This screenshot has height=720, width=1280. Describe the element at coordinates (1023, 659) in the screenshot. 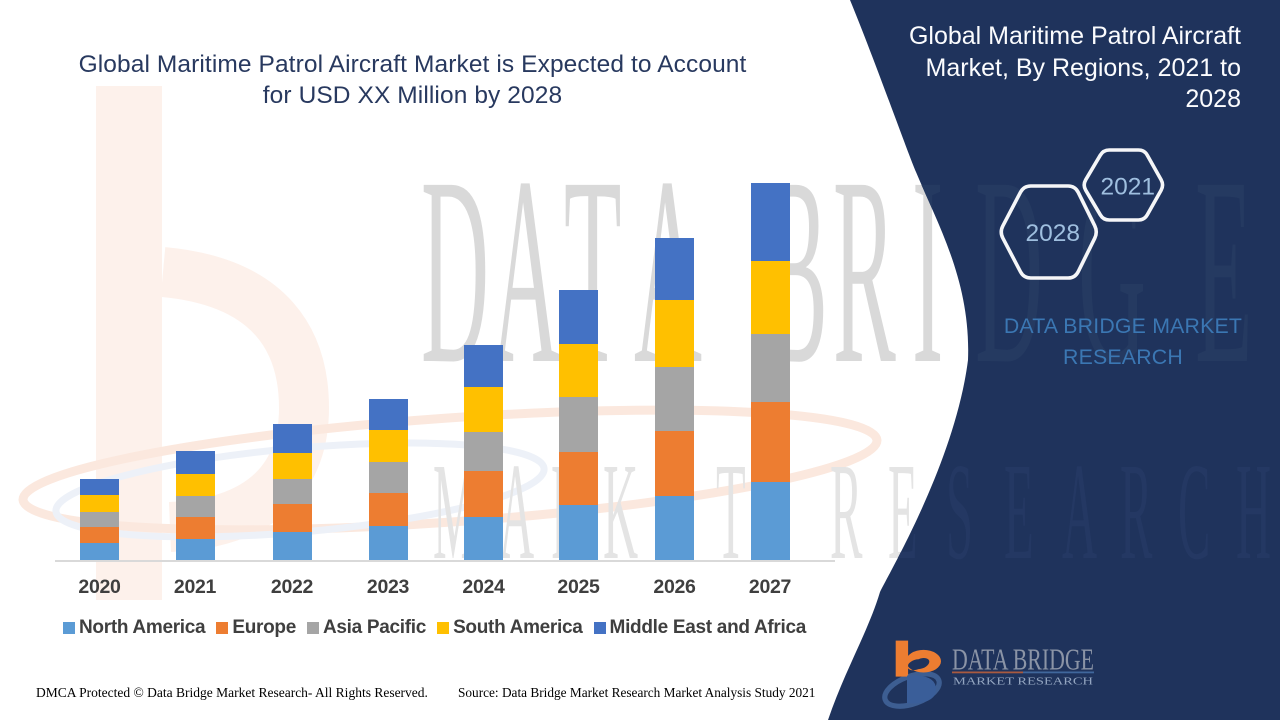

I see `svg-text: DATA BRIDGE` at that location.